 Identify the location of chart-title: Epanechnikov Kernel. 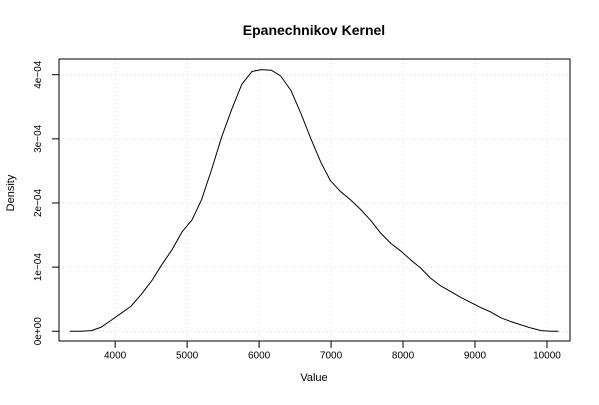
(314, 30).